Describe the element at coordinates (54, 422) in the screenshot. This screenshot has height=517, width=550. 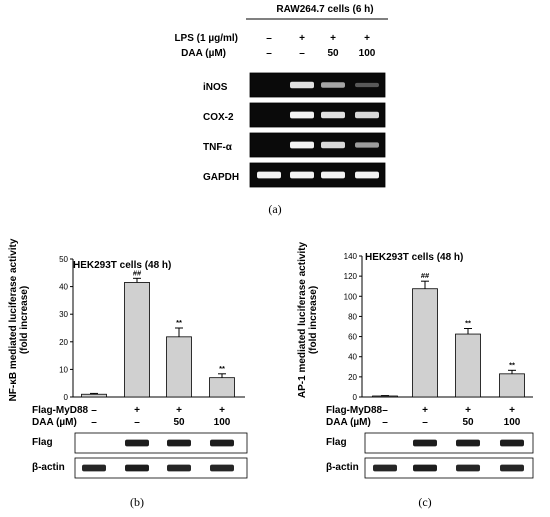
I see `panel-b-daa-label: DAA (µM)` at that location.